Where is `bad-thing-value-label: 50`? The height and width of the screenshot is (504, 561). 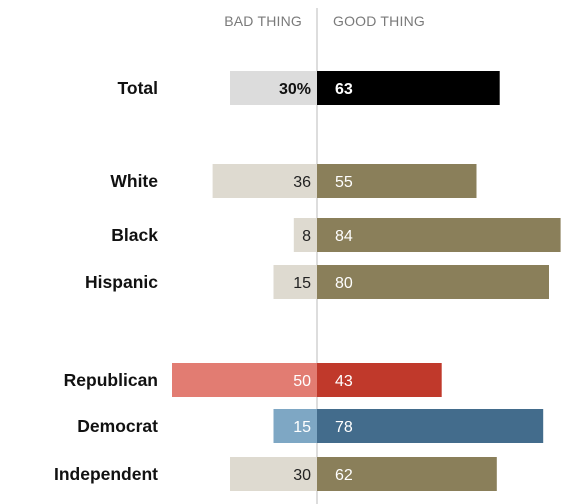 bad-thing-value-label: 50 is located at coordinates (302, 381).